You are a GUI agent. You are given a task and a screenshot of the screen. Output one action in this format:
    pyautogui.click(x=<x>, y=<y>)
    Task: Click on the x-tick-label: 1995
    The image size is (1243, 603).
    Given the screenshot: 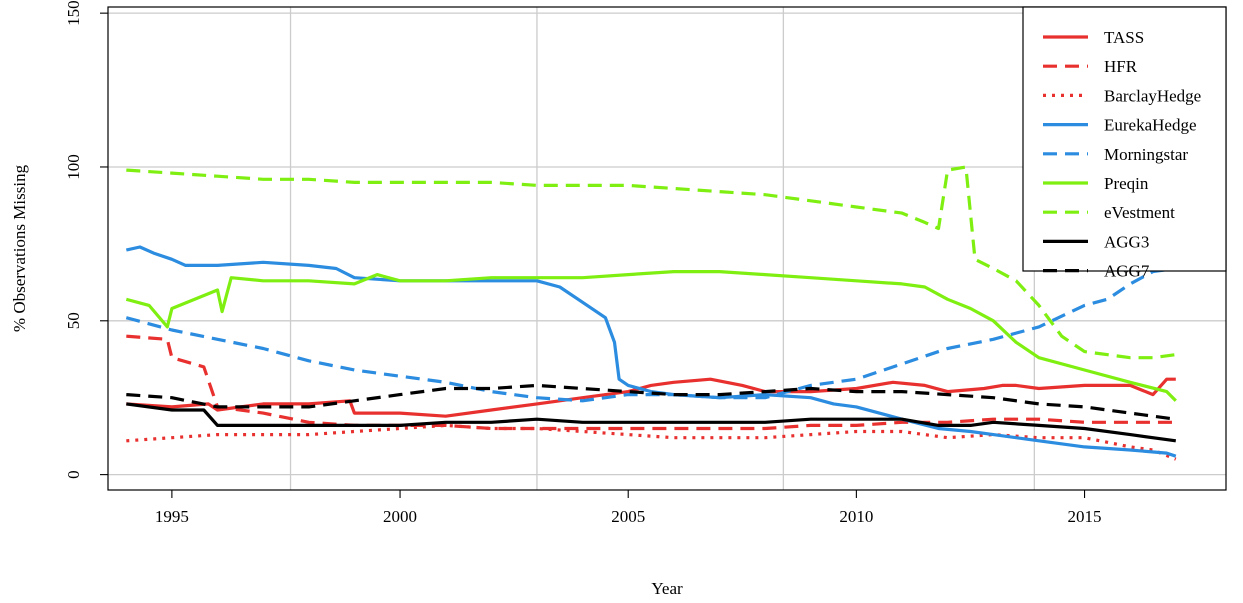 What is the action you would take?
    pyautogui.click(x=172, y=516)
    